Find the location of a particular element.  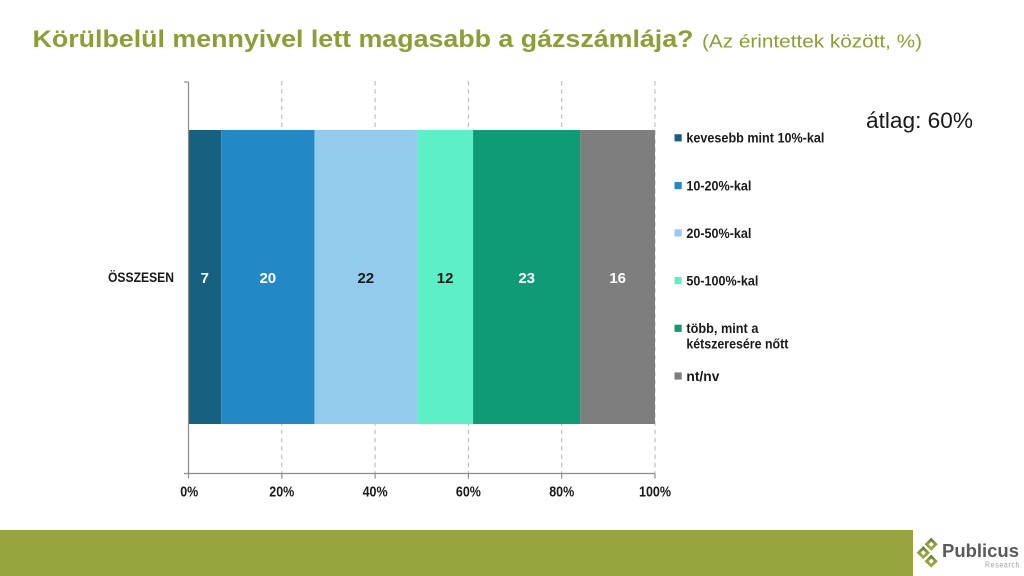

svg-text: kevesebb mint 10%-kal is located at coordinates (755, 138).